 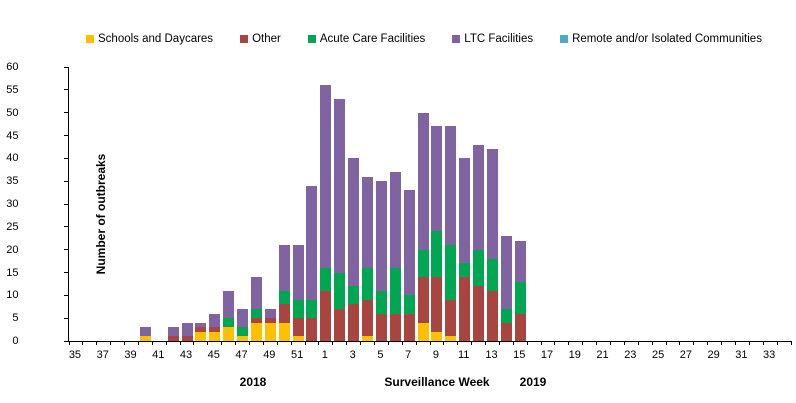 I want to click on legend-item-1: Other, so click(x=260, y=39).